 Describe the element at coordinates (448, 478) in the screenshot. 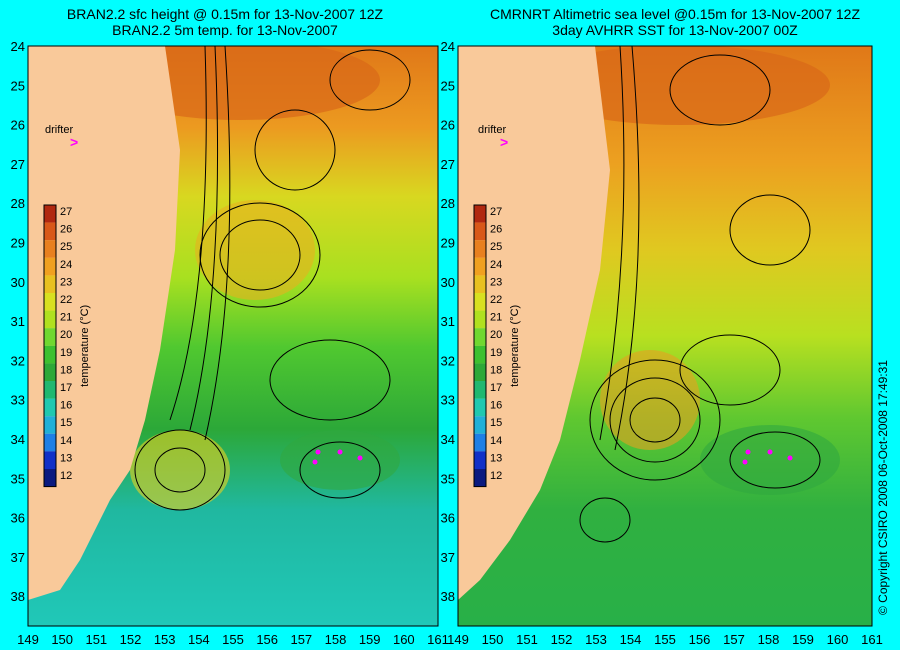

I see `lat-tick-label: 35` at that location.